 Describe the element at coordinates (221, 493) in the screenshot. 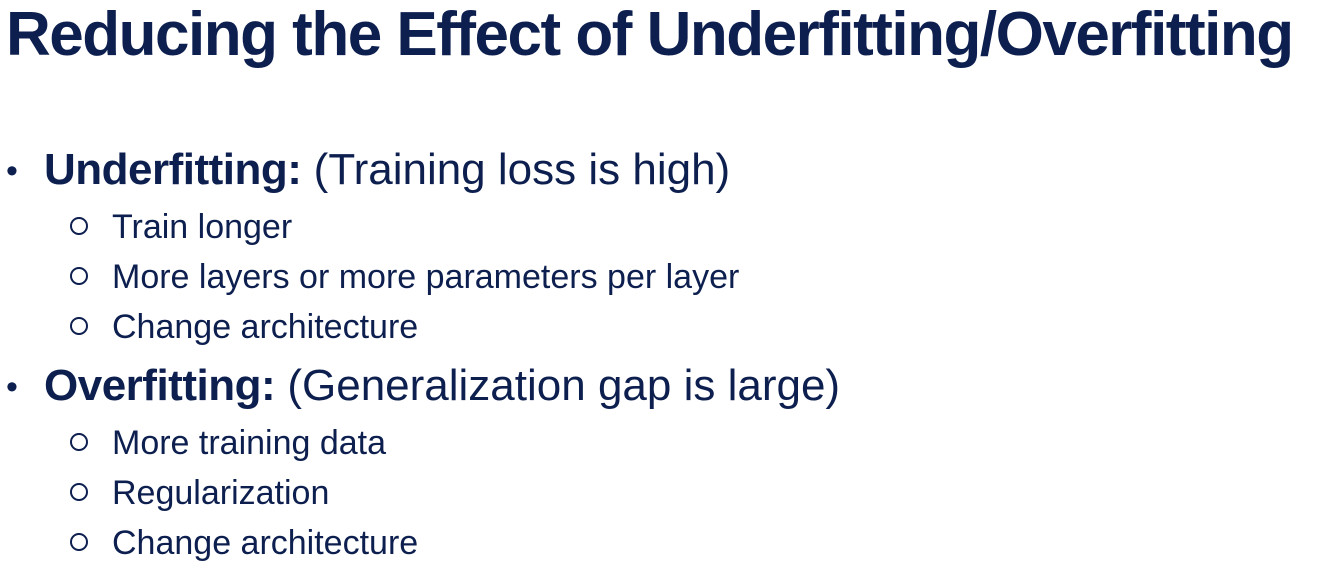

I see `list-item-text: Regularization` at that location.